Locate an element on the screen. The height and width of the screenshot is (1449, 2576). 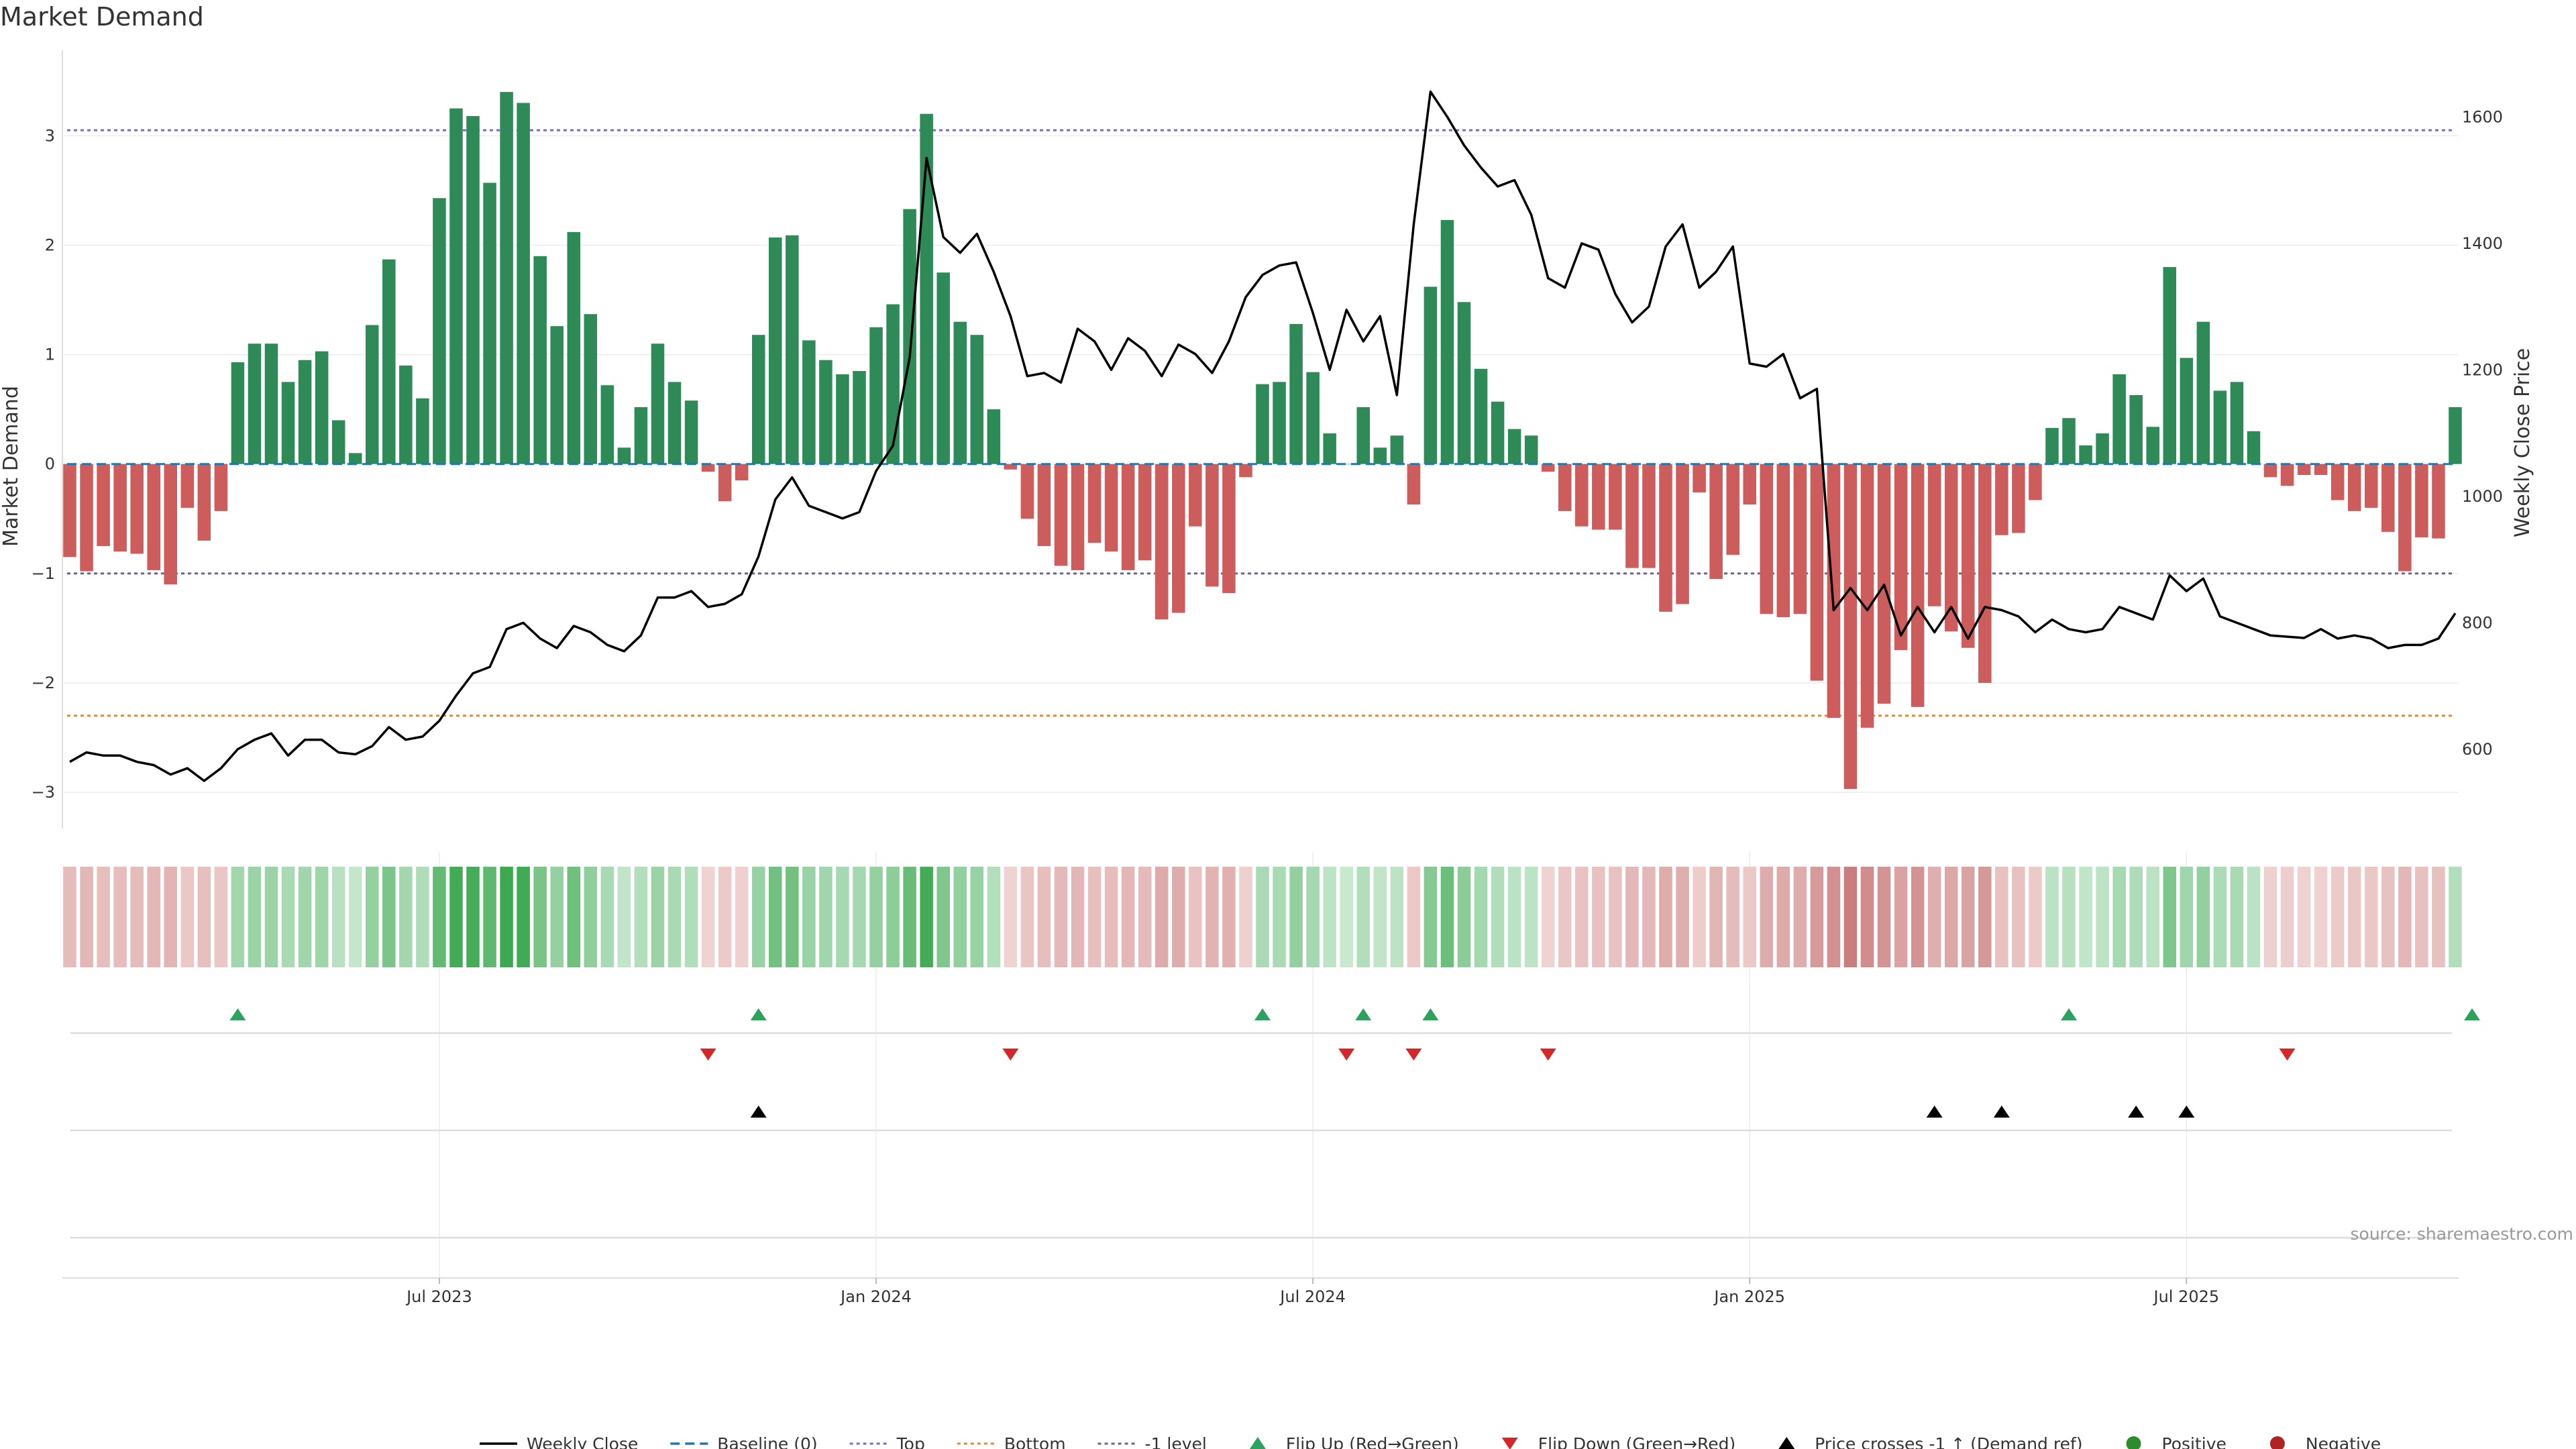
signal-markers is located at coordinates (1275, 1123).